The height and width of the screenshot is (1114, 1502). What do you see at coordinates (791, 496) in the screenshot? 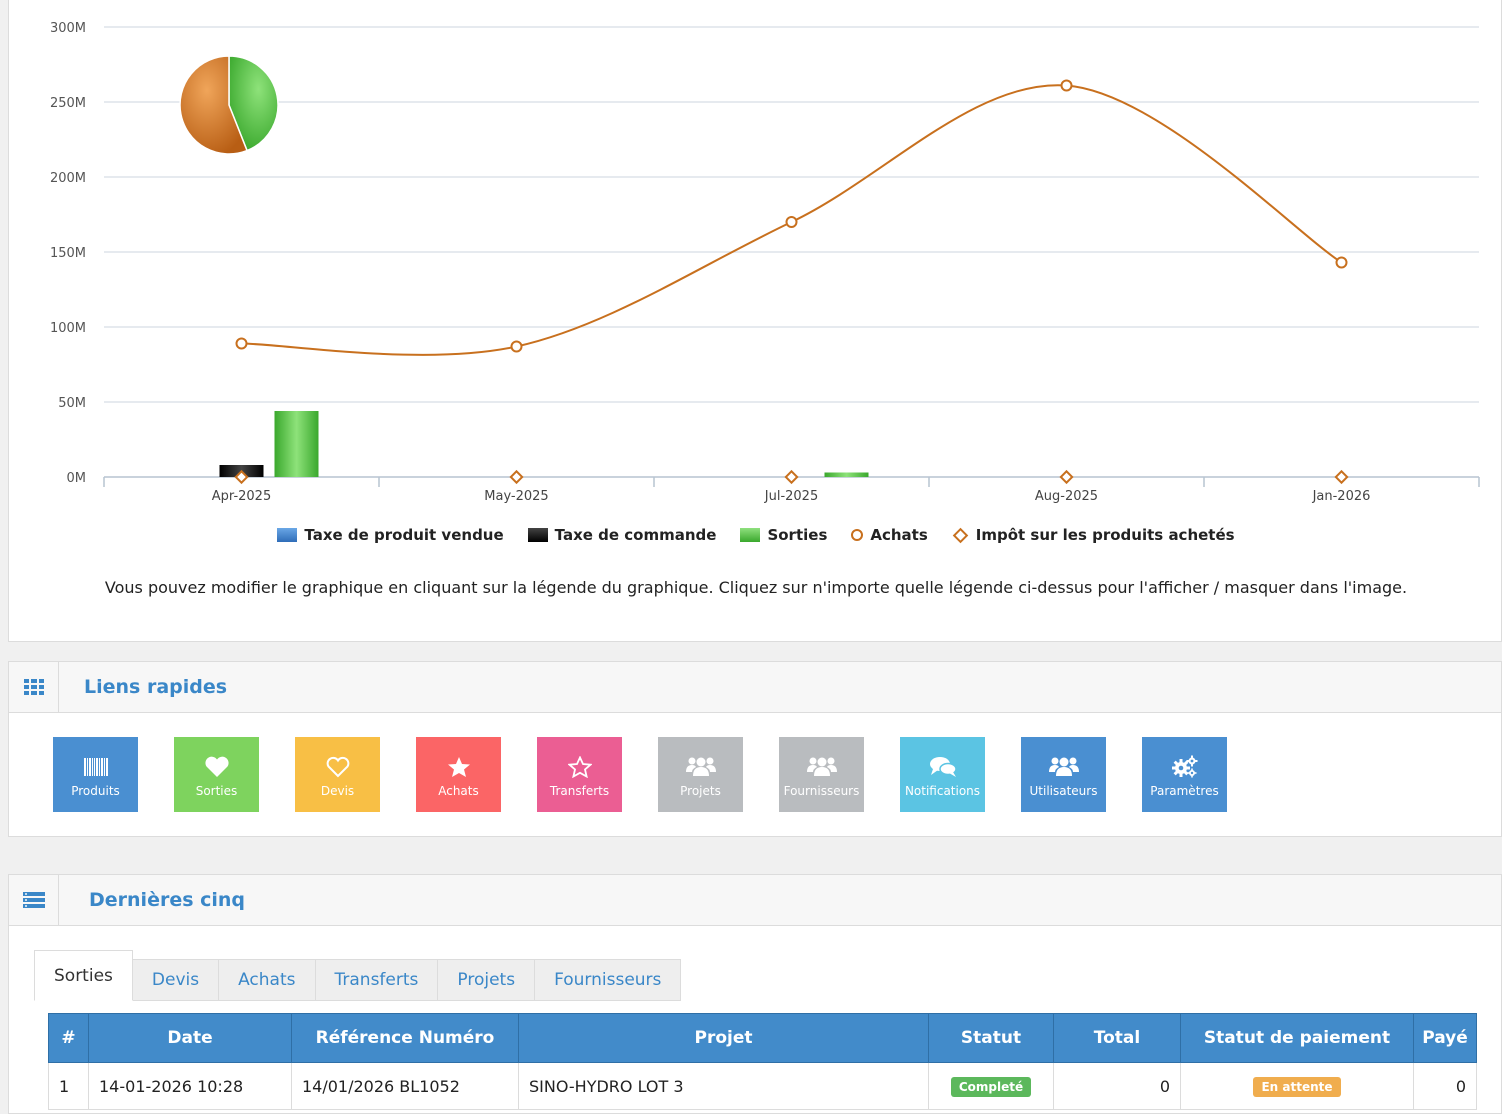
I see `x-tick-label: Jul-2025` at bounding box center [791, 496].